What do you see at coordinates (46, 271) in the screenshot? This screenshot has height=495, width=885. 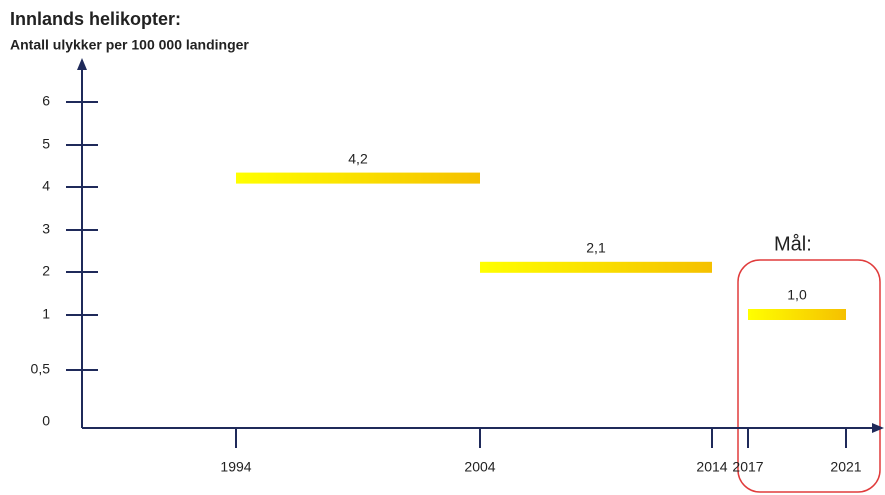 I see `y-tick-label: 2` at bounding box center [46, 271].